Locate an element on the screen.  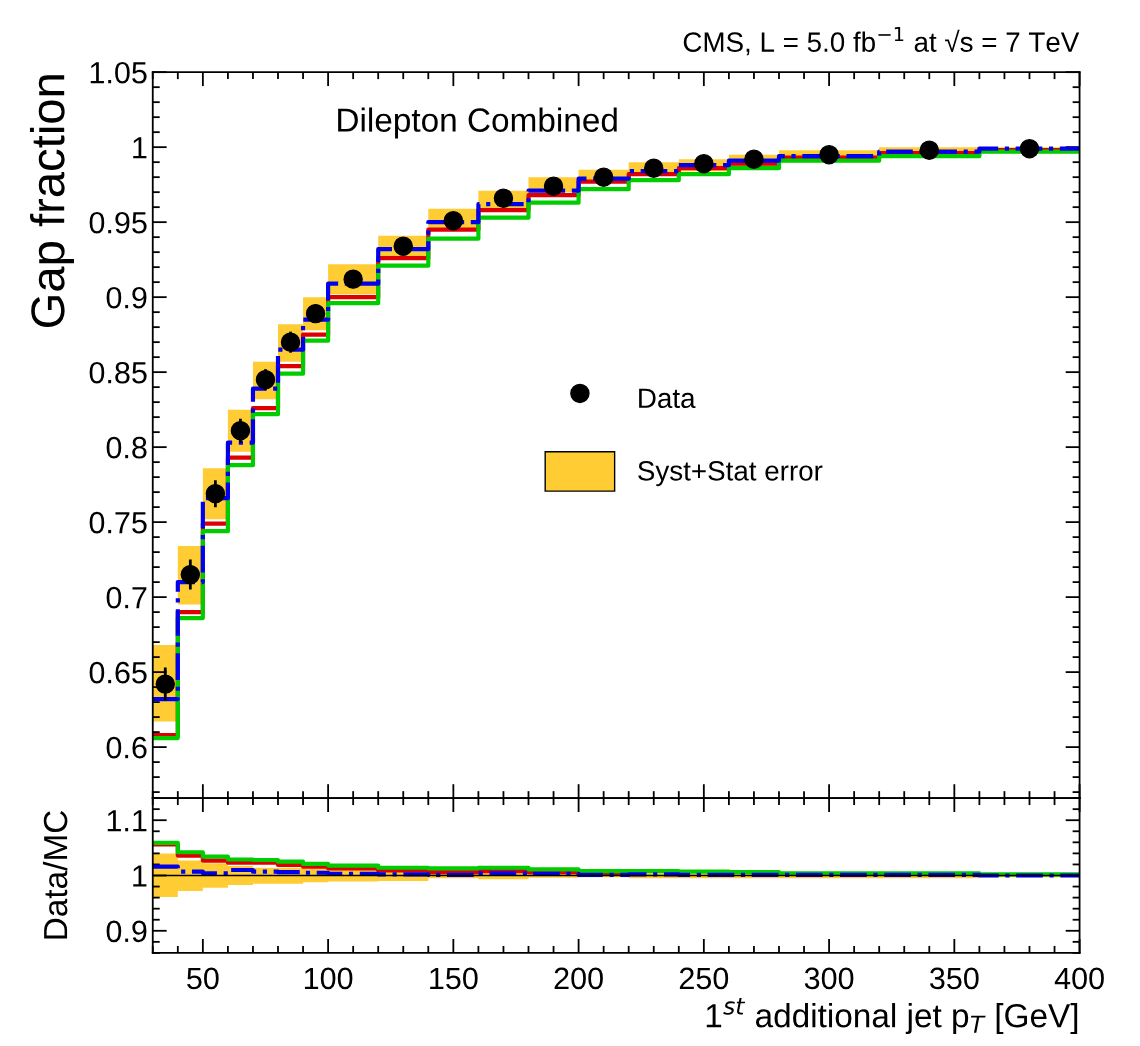
y-tick-label: 1.05 is located at coordinates (118, 72).